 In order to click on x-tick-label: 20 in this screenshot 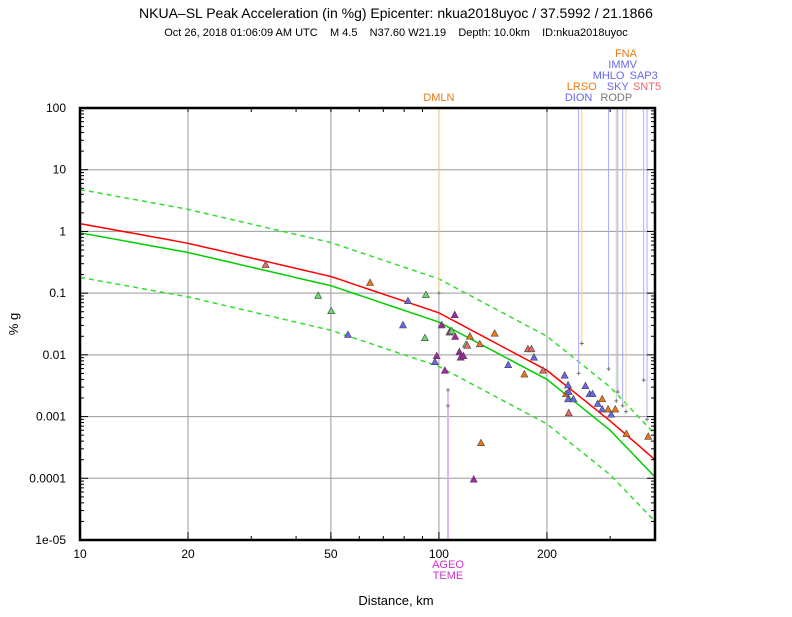, I will do `click(188, 554)`.